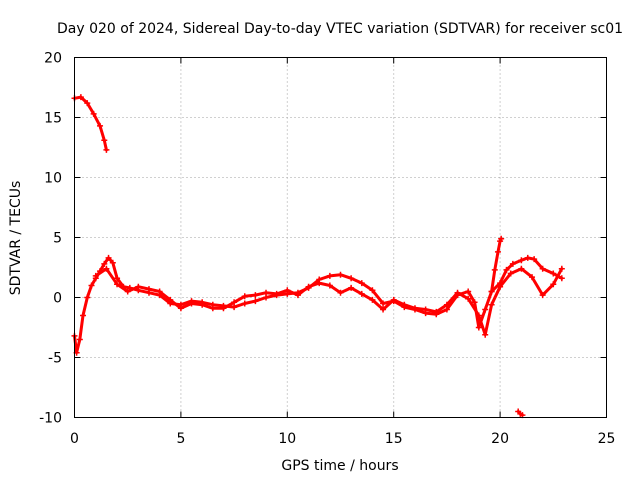  What do you see at coordinates (500, 439) in the screenshot?
I see `x-tick-label: 20` at bounding box center [500, 439].